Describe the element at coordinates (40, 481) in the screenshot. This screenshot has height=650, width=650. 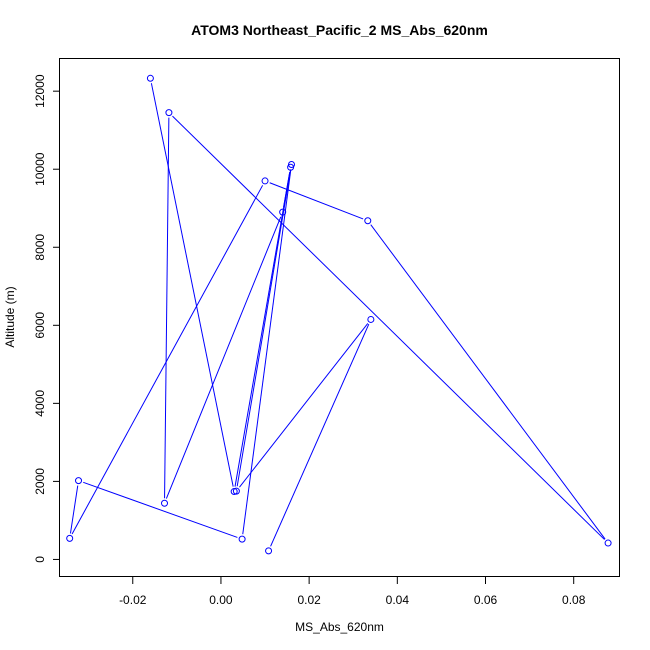
I see `y-tick-label: 2000` at that location.